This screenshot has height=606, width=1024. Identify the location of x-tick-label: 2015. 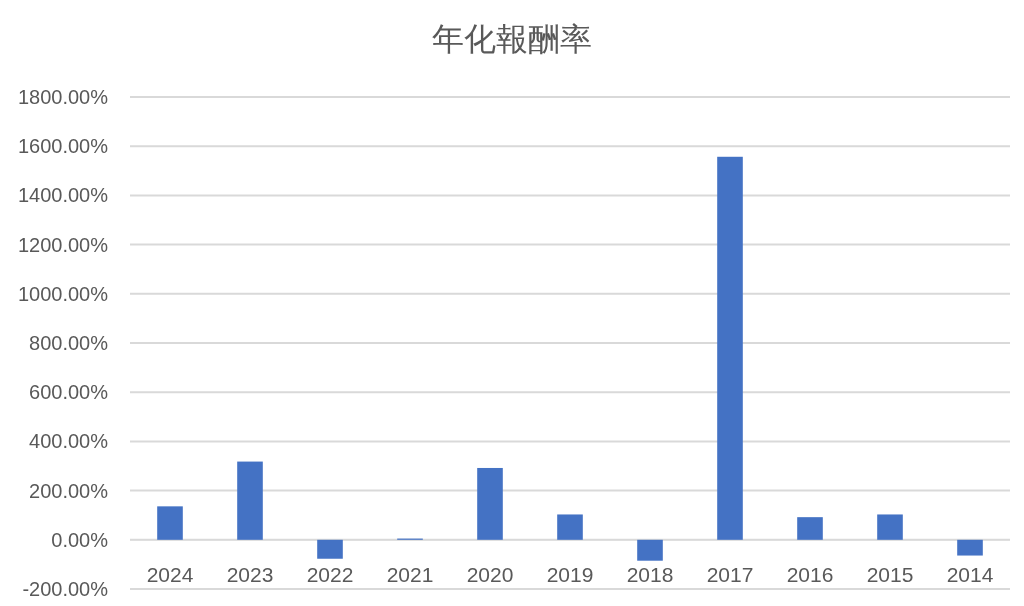
(890, 574).